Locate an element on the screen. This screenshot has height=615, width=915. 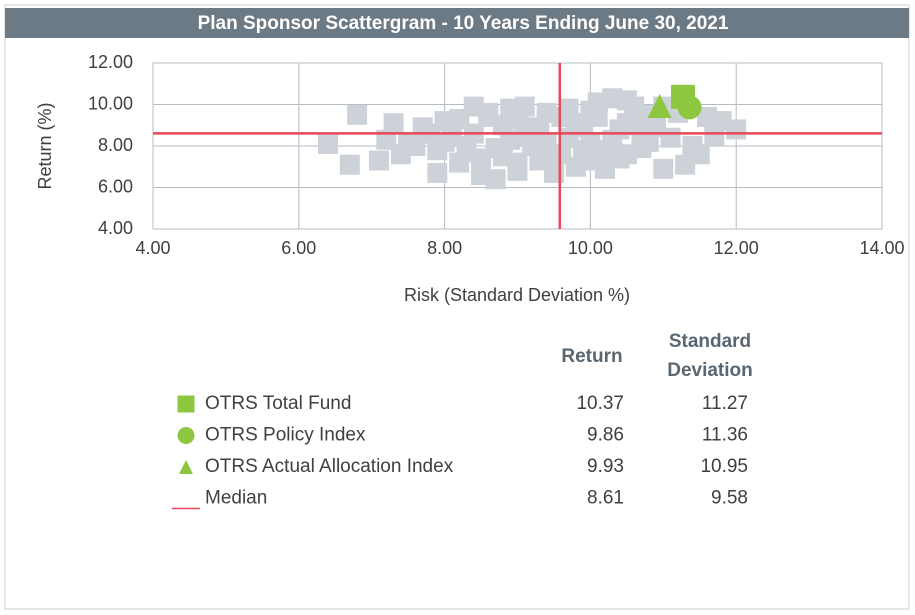
table-header: Standard Deviation is located at coordinates (710, 356).